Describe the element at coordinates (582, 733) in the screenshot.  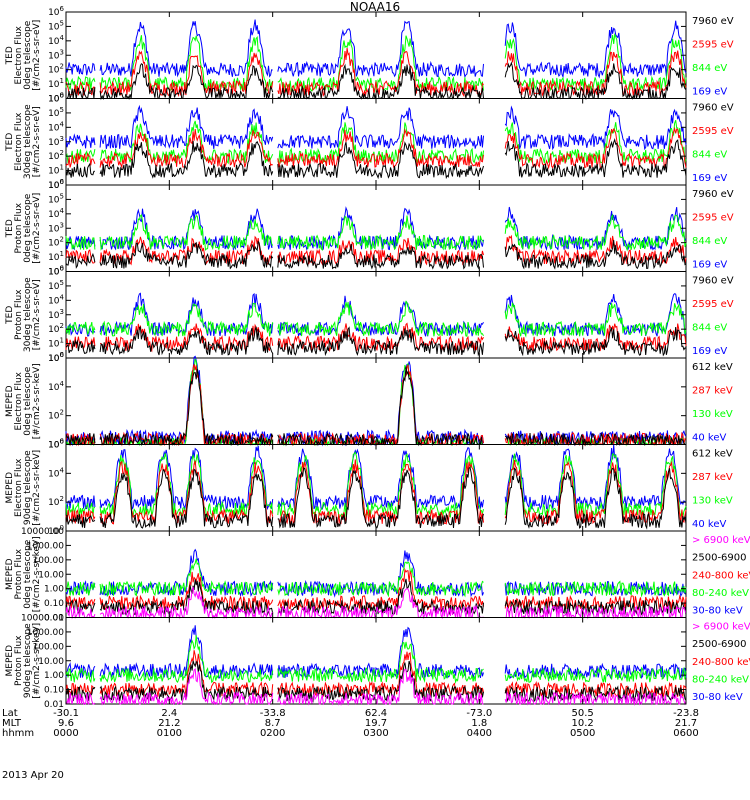
I see `footer-value: 0500` at that location.